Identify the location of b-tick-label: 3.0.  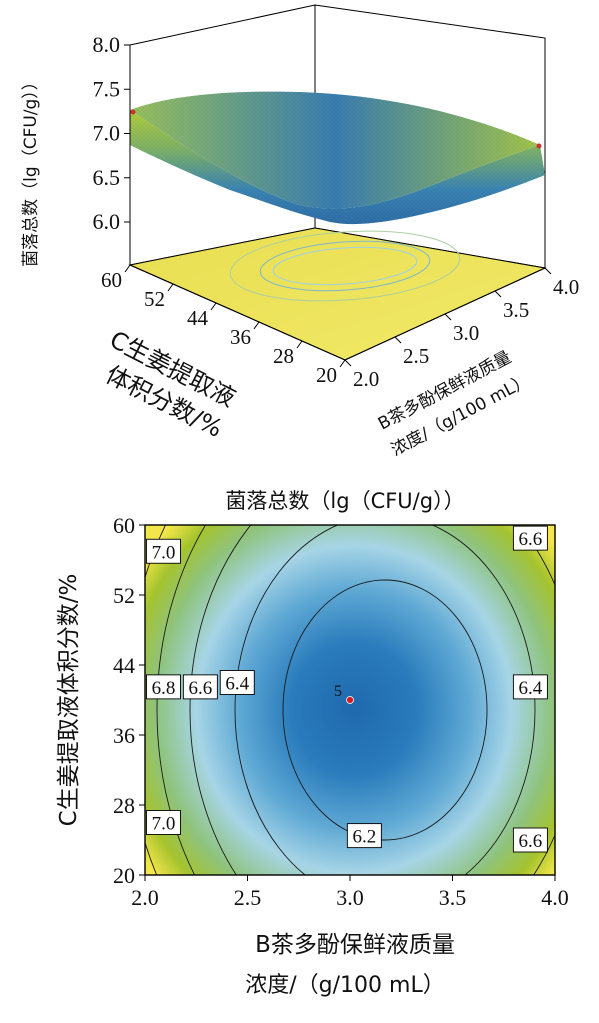
(466, 333).